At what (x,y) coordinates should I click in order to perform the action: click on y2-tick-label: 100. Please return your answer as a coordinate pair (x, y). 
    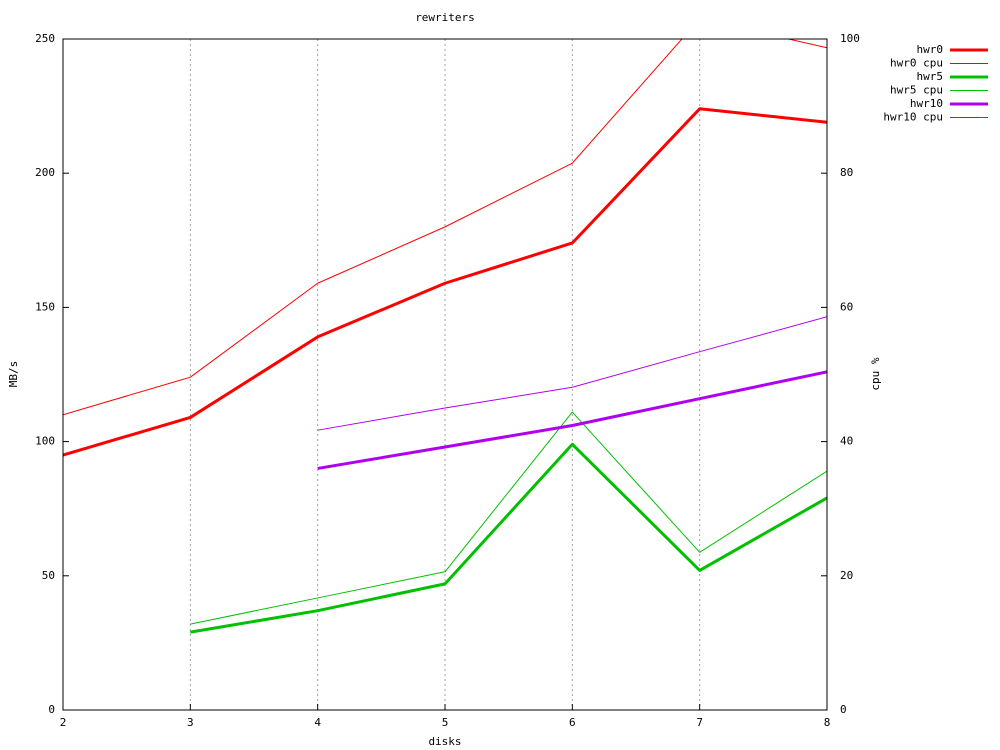
    Looking at the image, I should click on (850, 38).